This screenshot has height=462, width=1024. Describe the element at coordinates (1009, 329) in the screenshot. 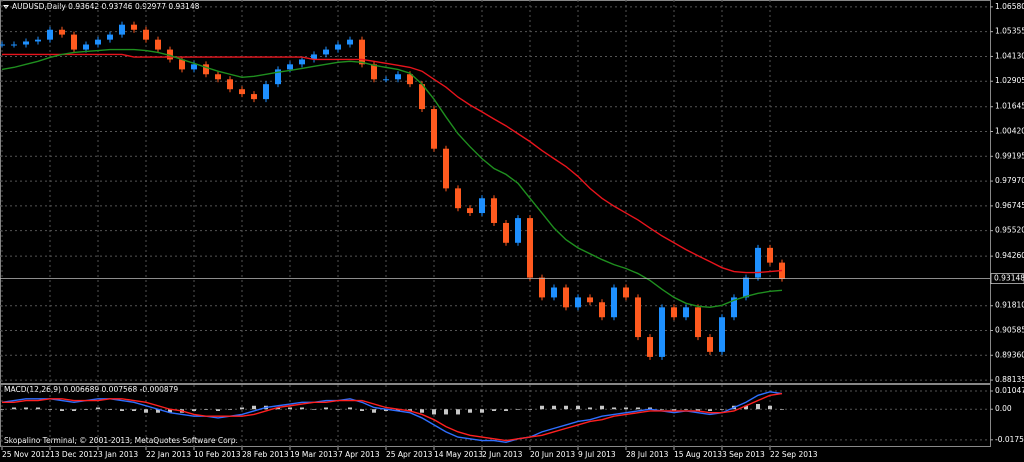

I see `y-tick-label: 0.90585` at that location.